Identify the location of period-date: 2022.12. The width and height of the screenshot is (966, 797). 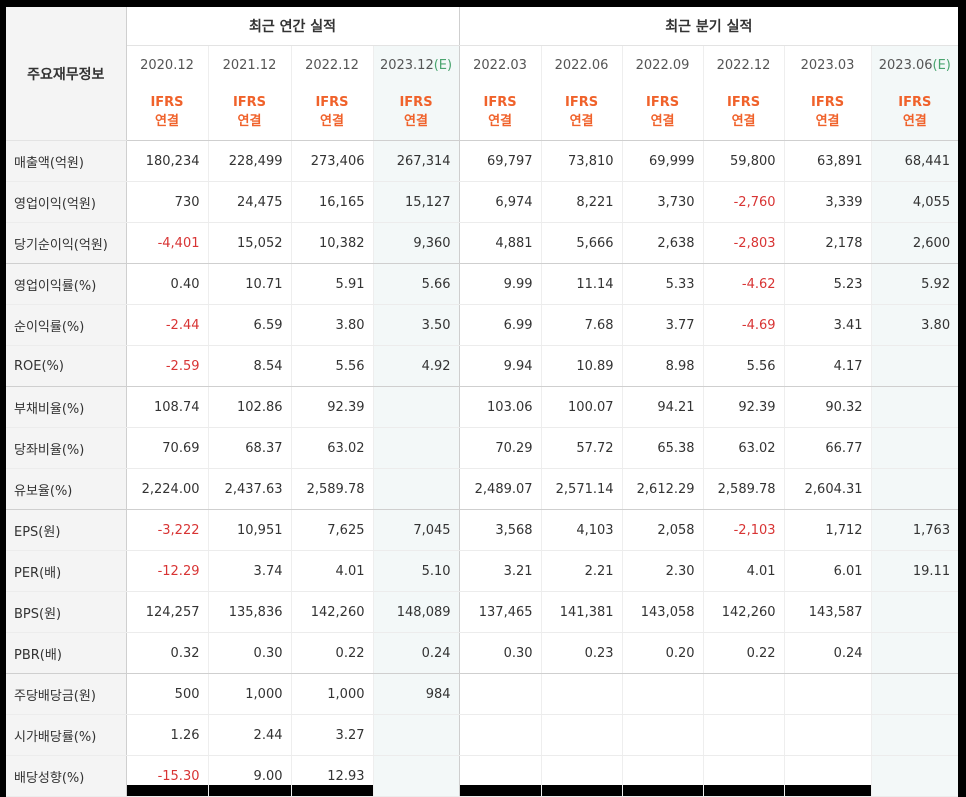
(332, 65).